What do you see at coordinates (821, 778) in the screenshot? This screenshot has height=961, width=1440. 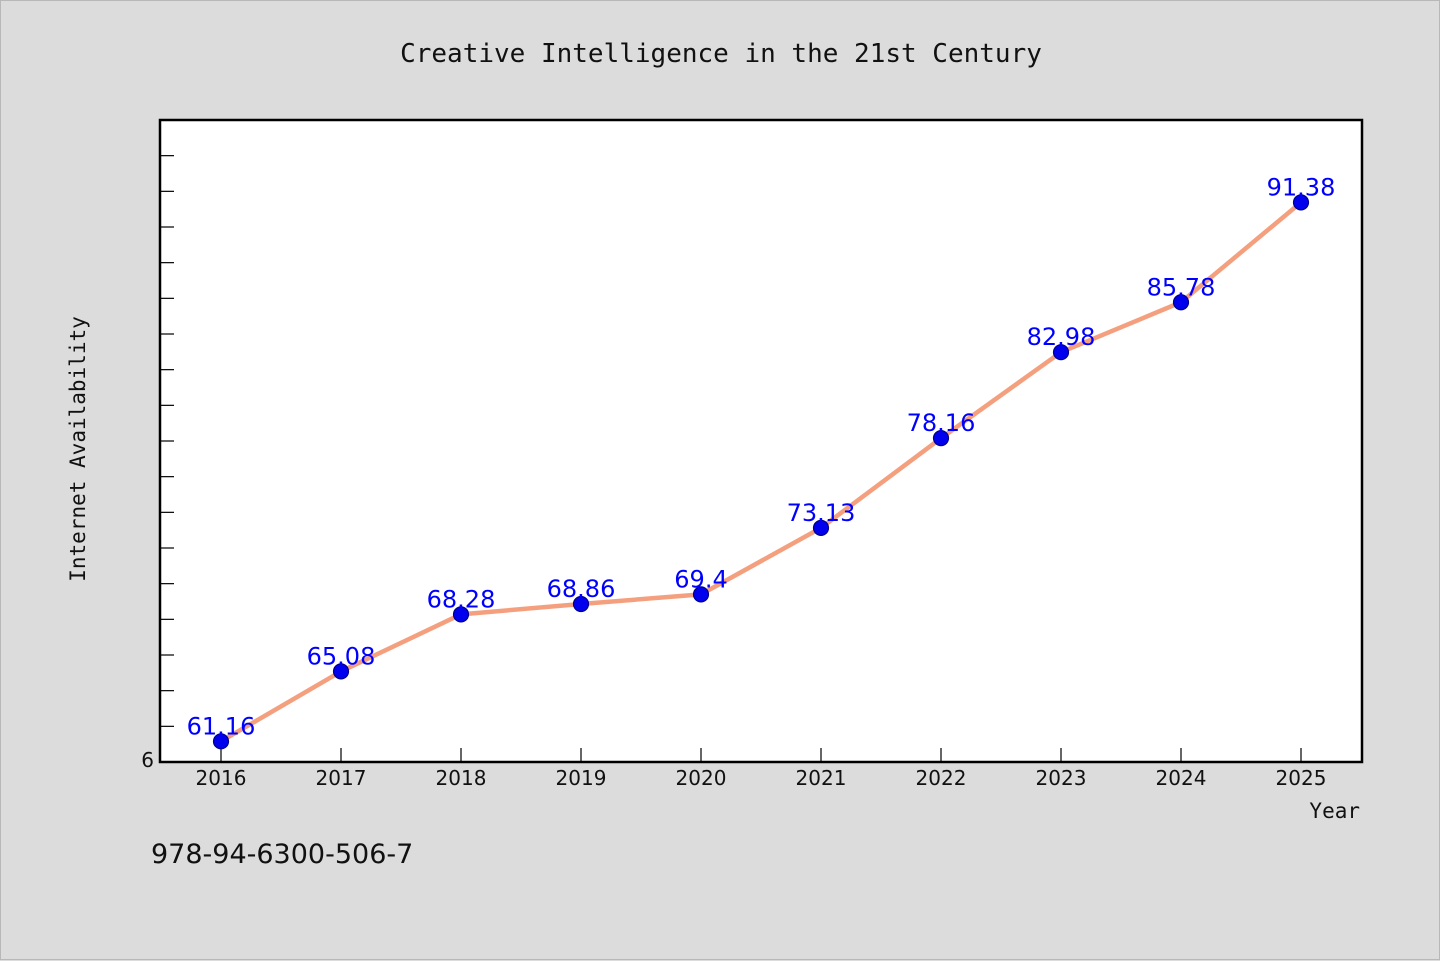 I see `x-tick-label: 2021` at bounding box center [821, 778].